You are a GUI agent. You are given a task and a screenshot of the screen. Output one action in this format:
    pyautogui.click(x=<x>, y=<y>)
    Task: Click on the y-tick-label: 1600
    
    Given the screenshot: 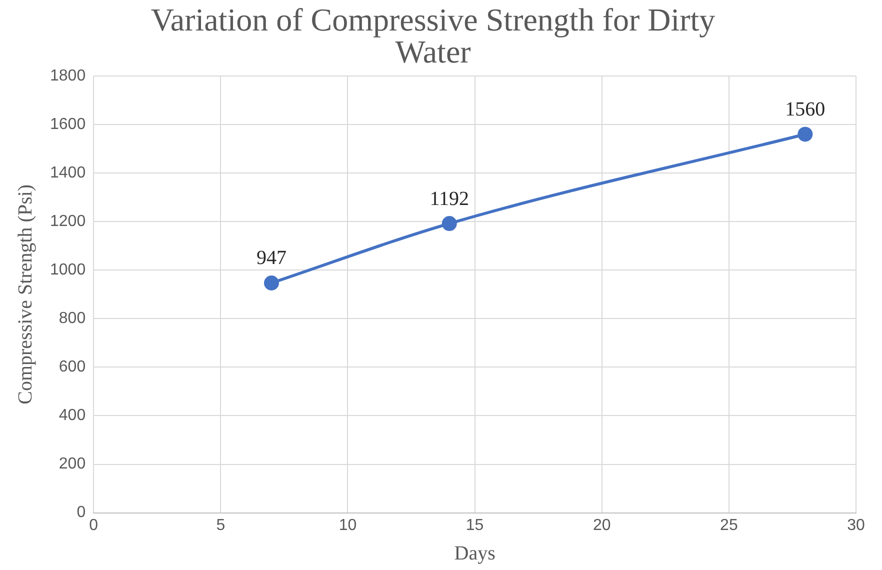 What is the action you would take?
    pyautogui.click(x=68, y=124)
    